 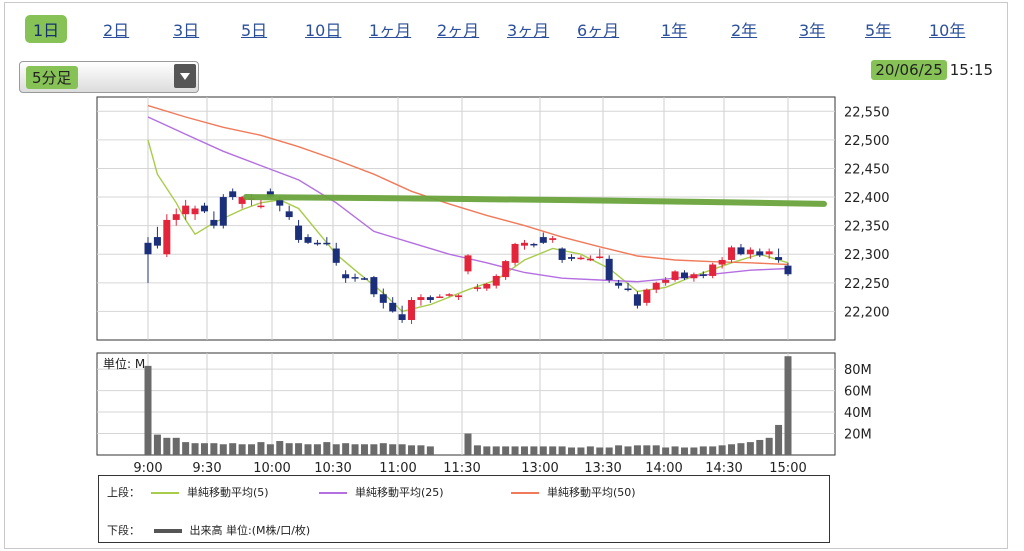 I want to click on tab-1: 2日, so click(x=116, y=30).